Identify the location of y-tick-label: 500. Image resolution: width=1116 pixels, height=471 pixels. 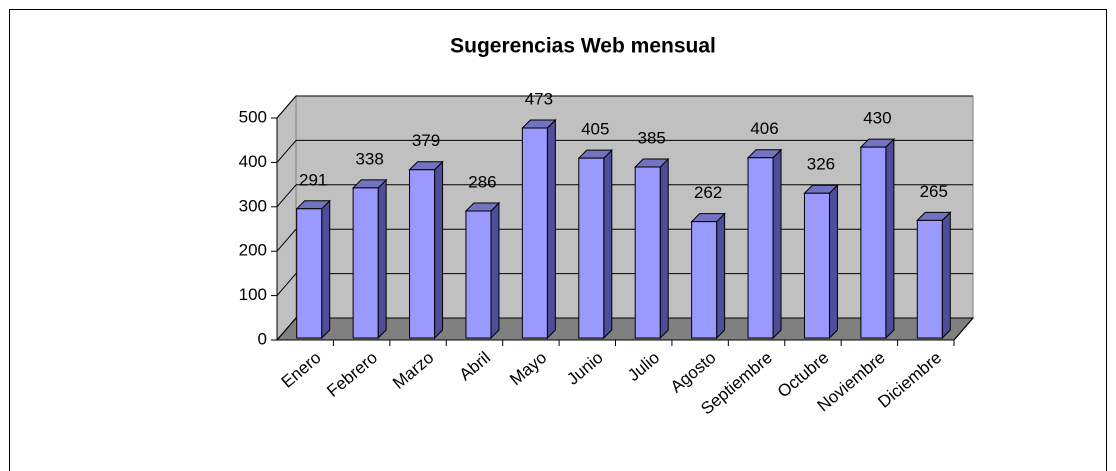
(253, 116).